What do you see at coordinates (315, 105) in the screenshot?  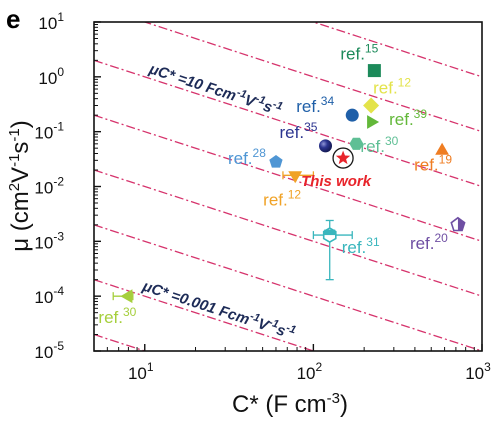 I see `ref-label-34: ref.34` at bounding box center [315, 105].